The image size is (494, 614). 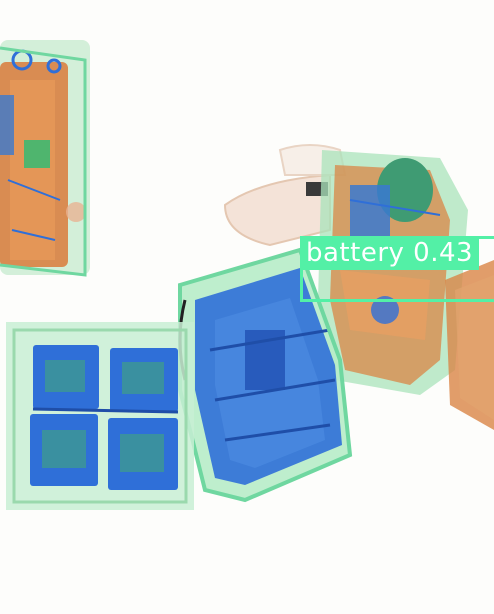 What do you see at coordinates (100, 416) in the screenshot?
I see `bottom-left-battery-pack` at bounding box center [100, 416].